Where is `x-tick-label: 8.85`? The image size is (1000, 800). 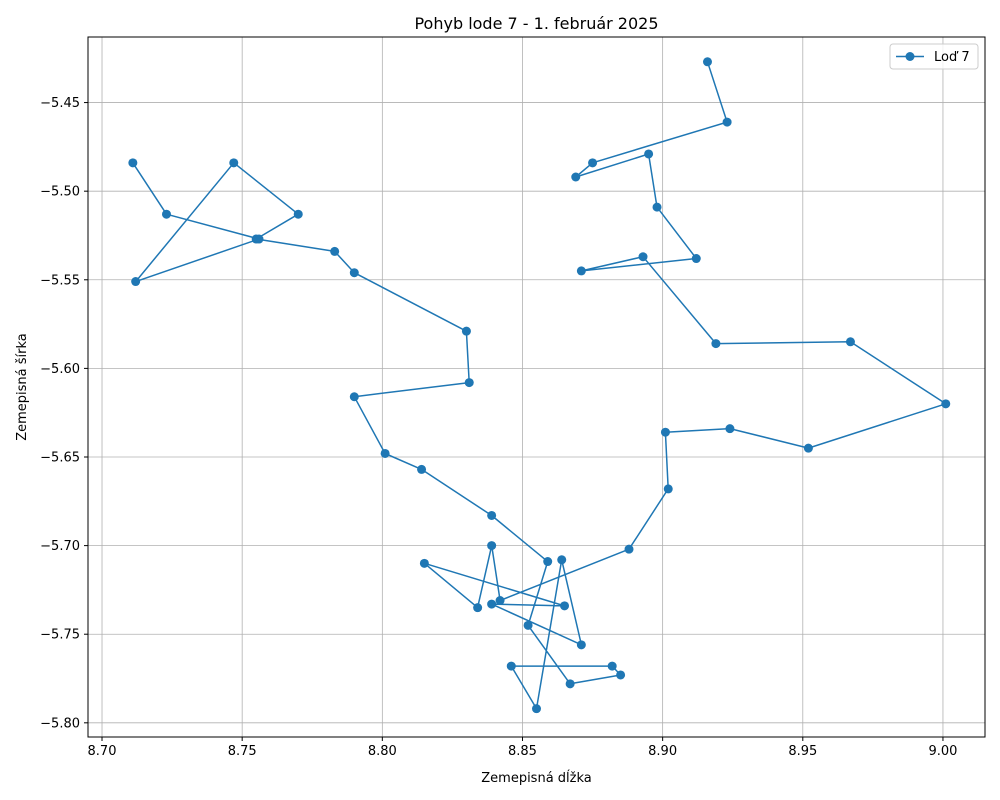
x-tick-label: 8.85 is located at coordinates (522, 751).